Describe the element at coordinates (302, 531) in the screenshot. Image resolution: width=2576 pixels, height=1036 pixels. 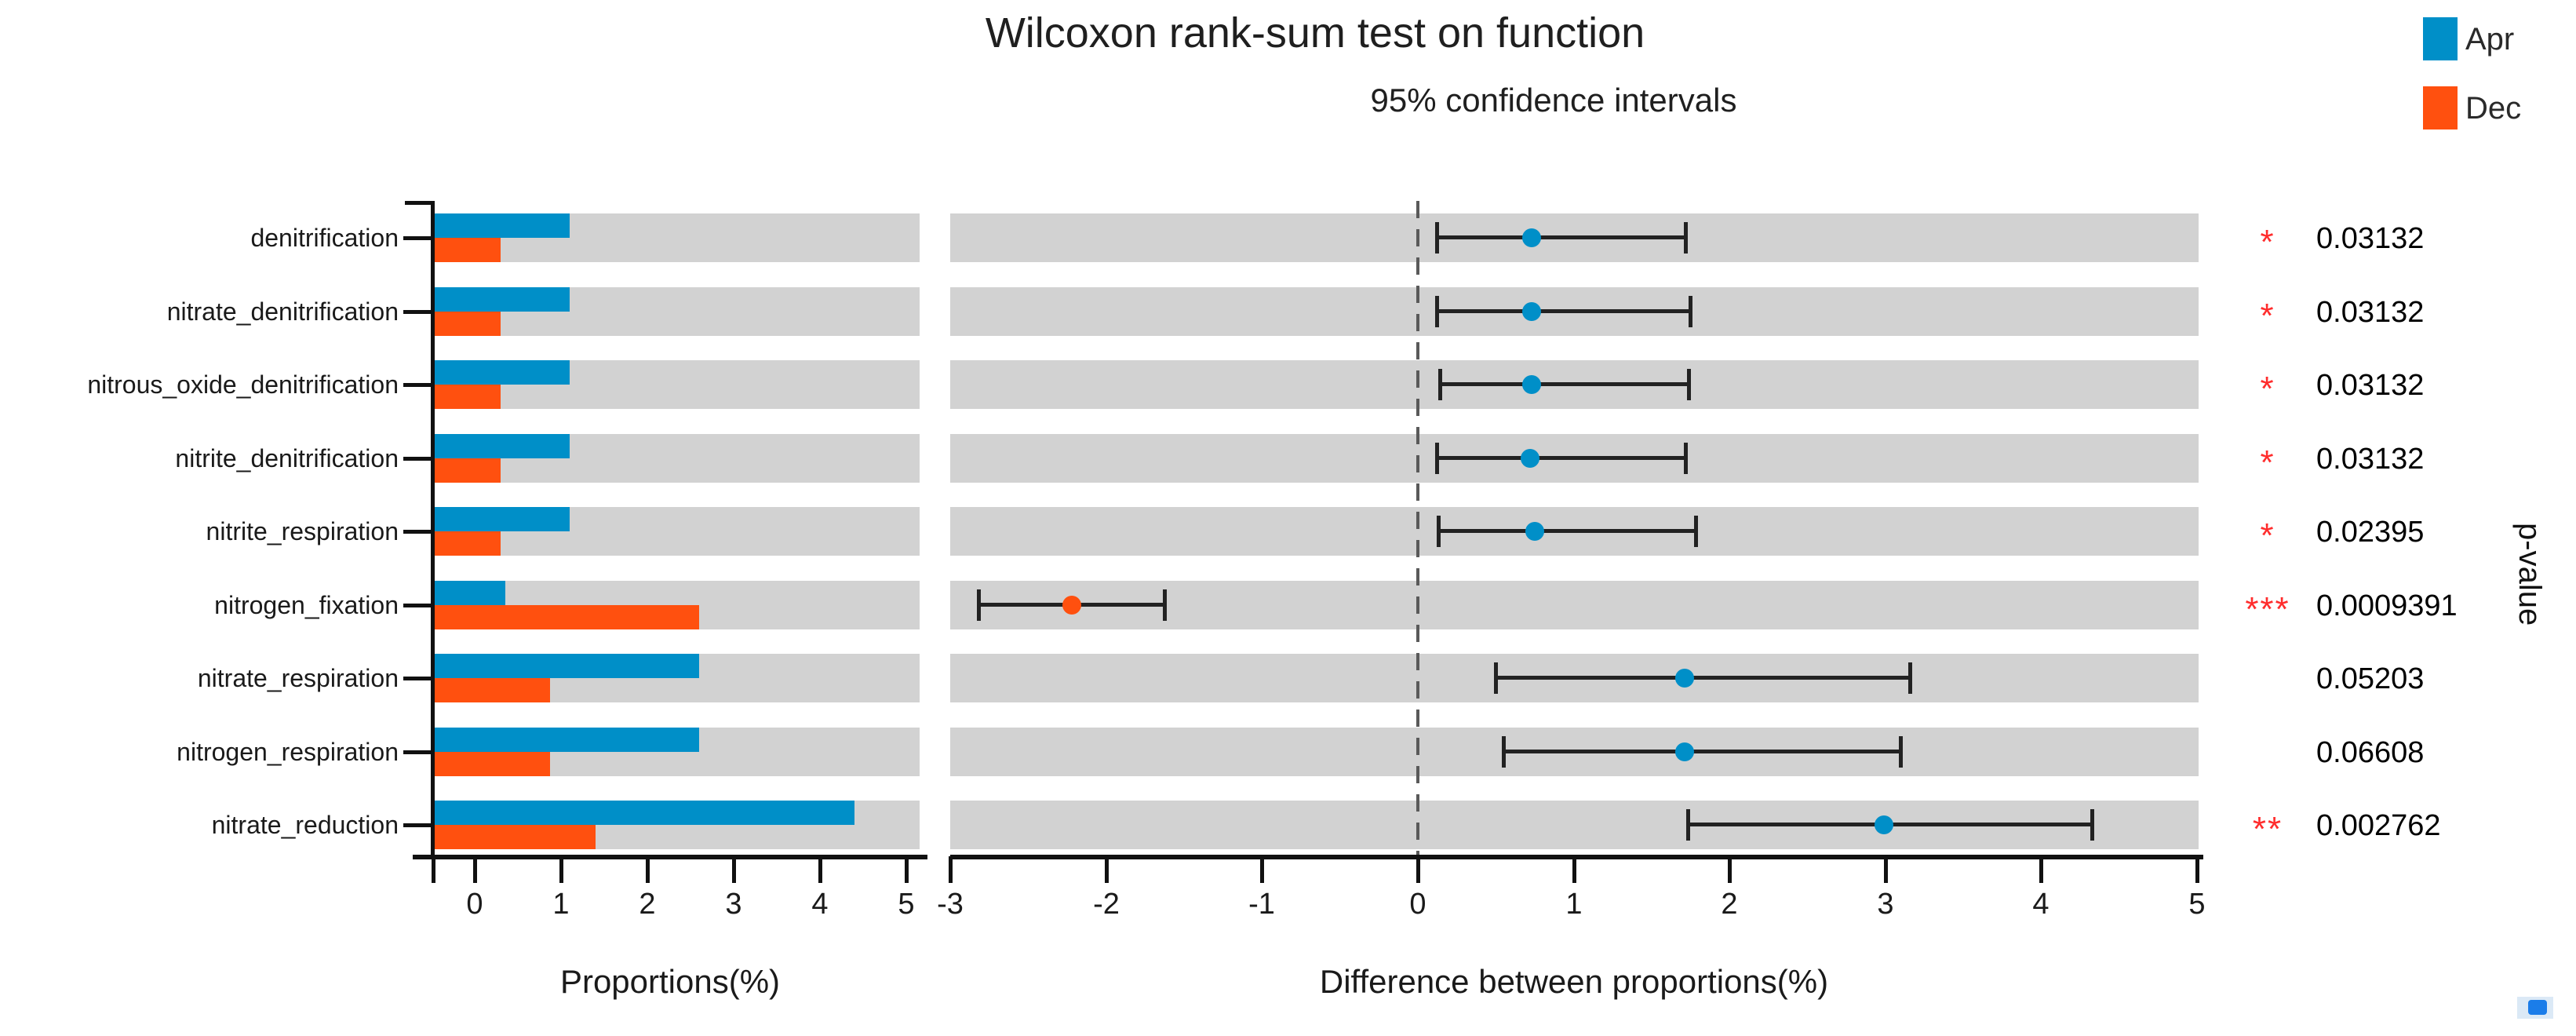
I see `category-label: nitrite_respiration` at that location.